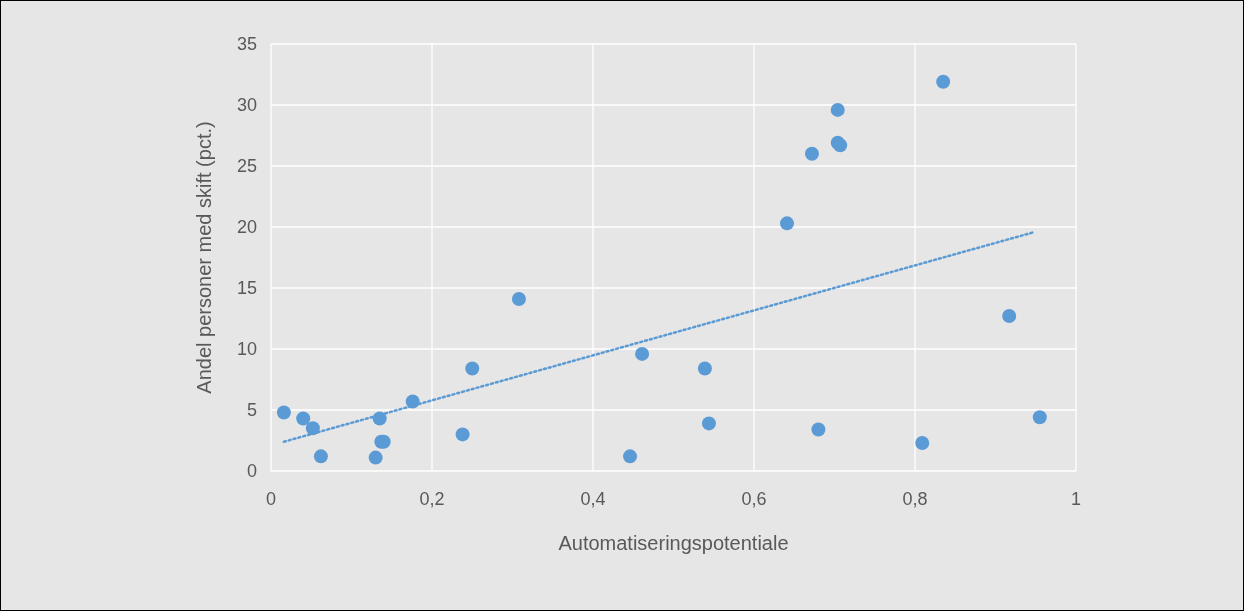  I want to click on y-tick-label: 30, so click(246, 105).